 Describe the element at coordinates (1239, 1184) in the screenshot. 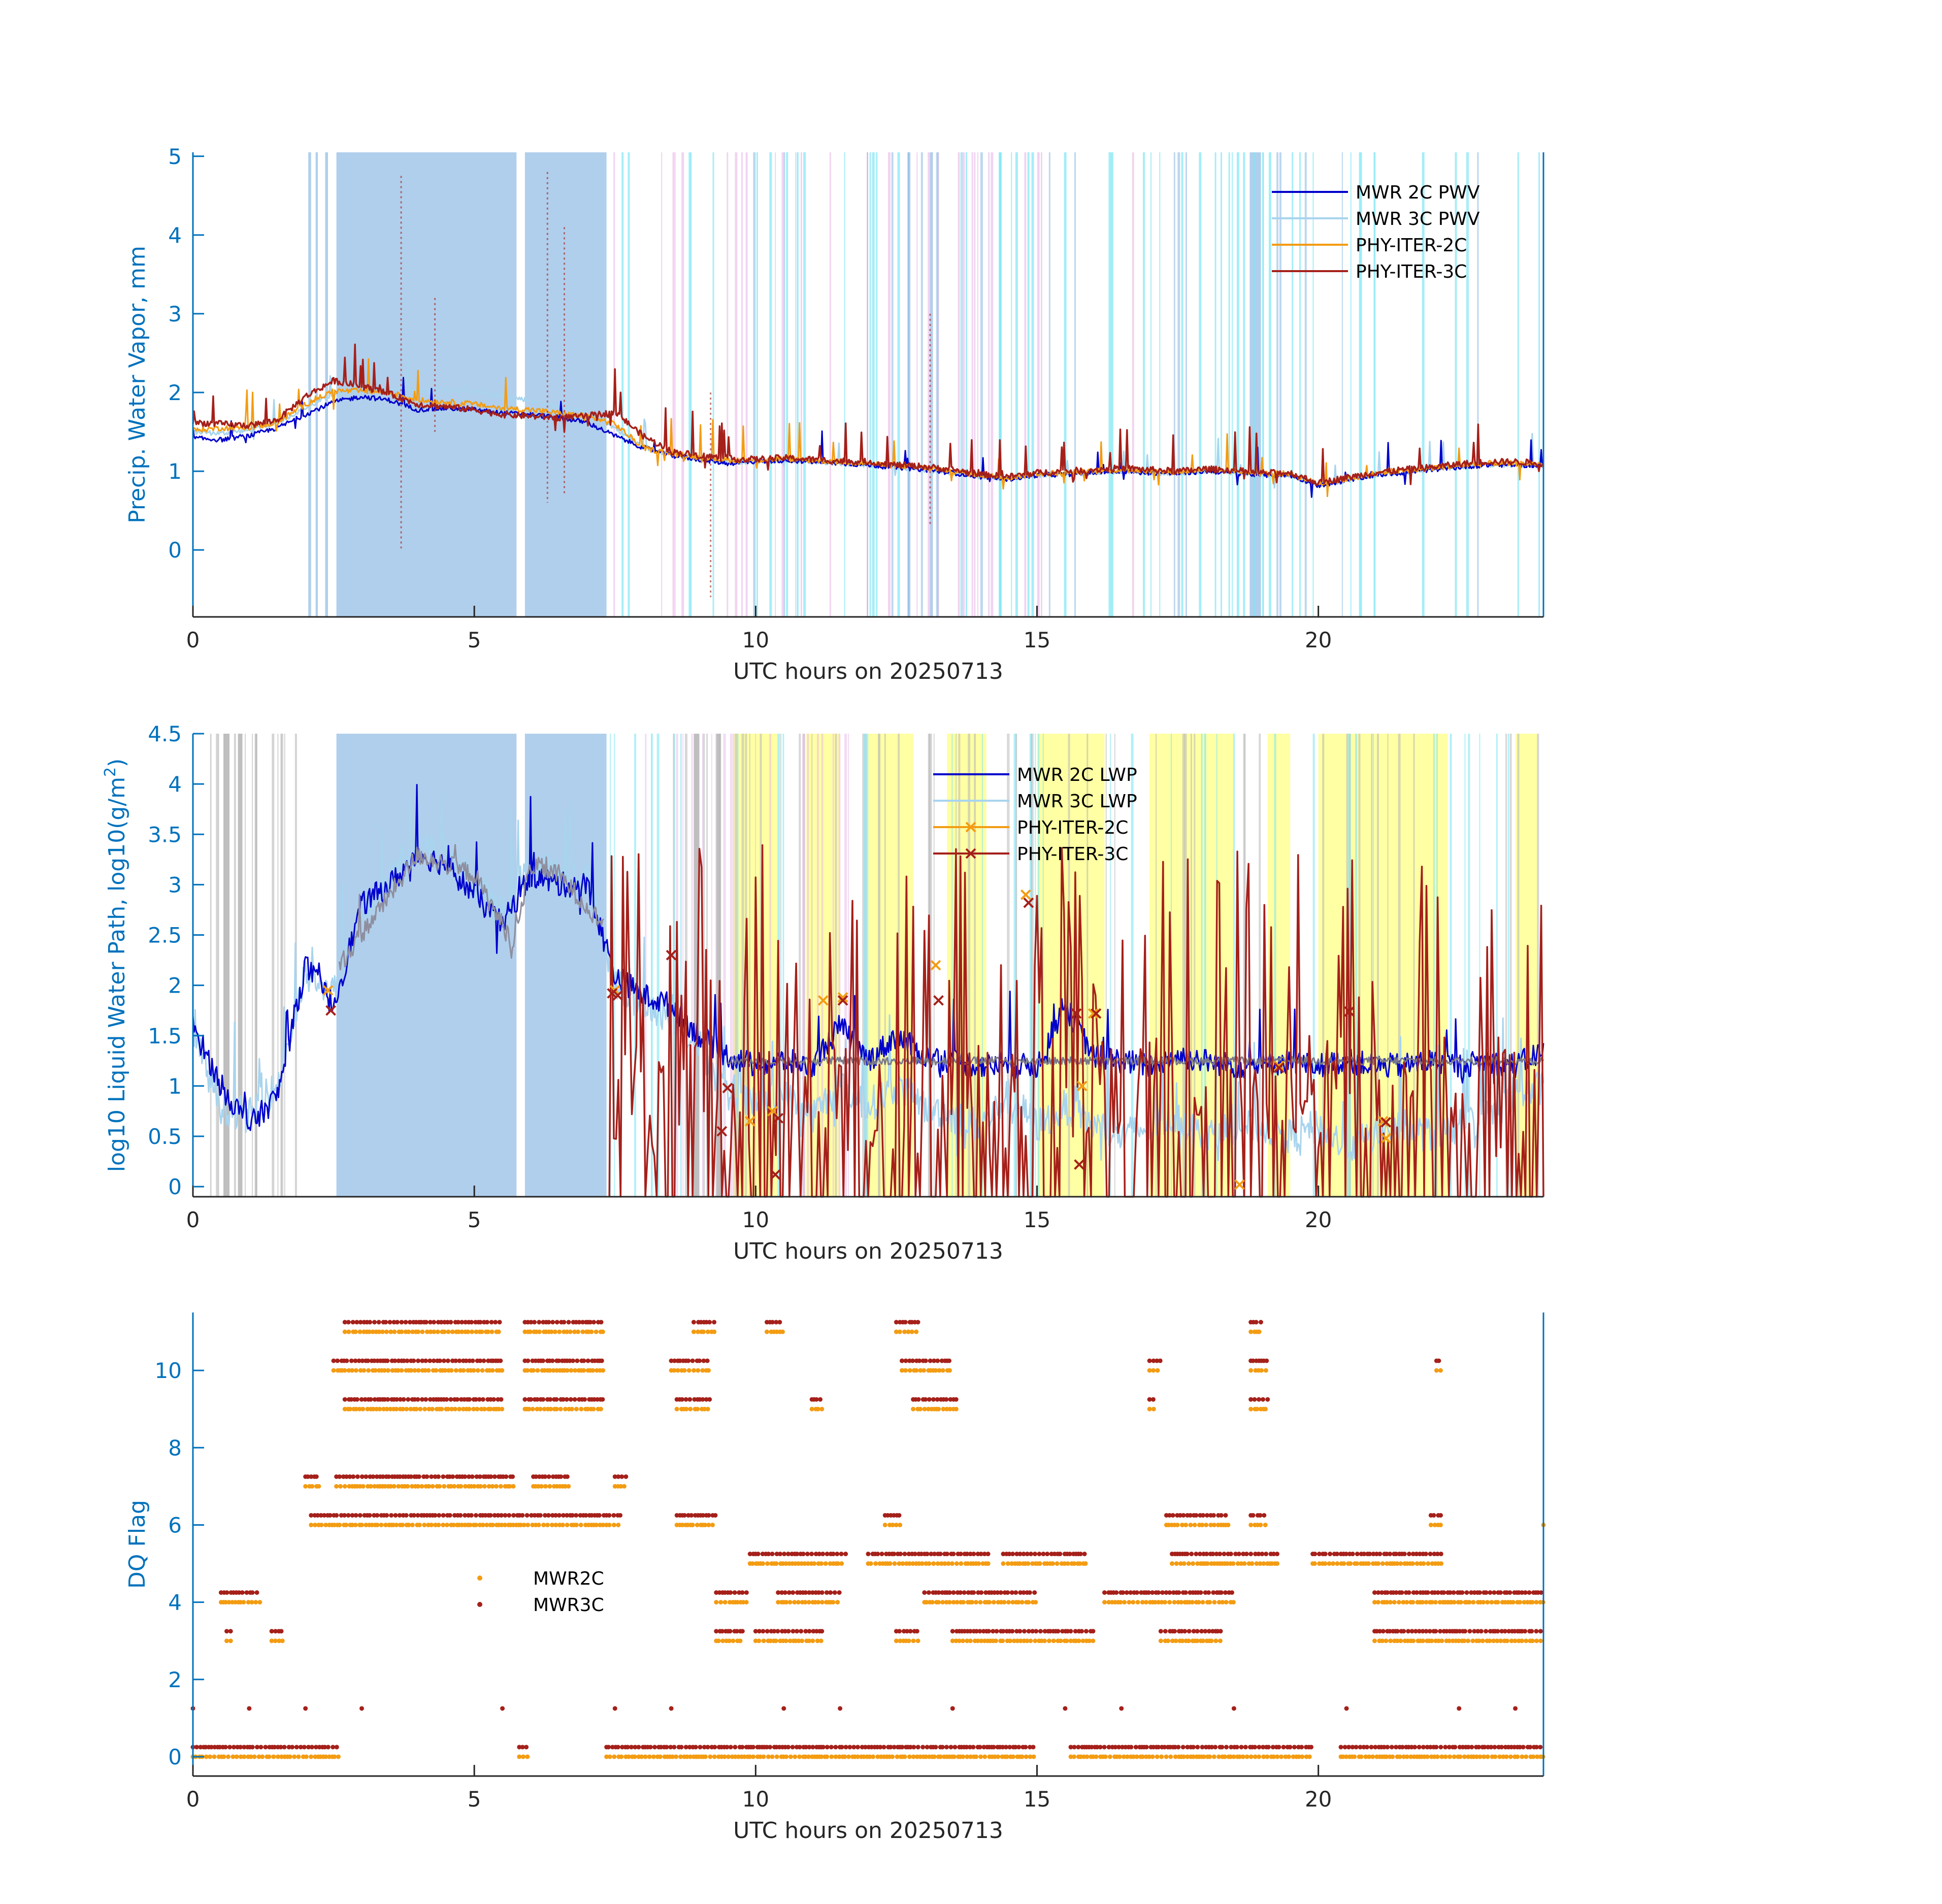

I see `phy-iter-2c-point` at that location.